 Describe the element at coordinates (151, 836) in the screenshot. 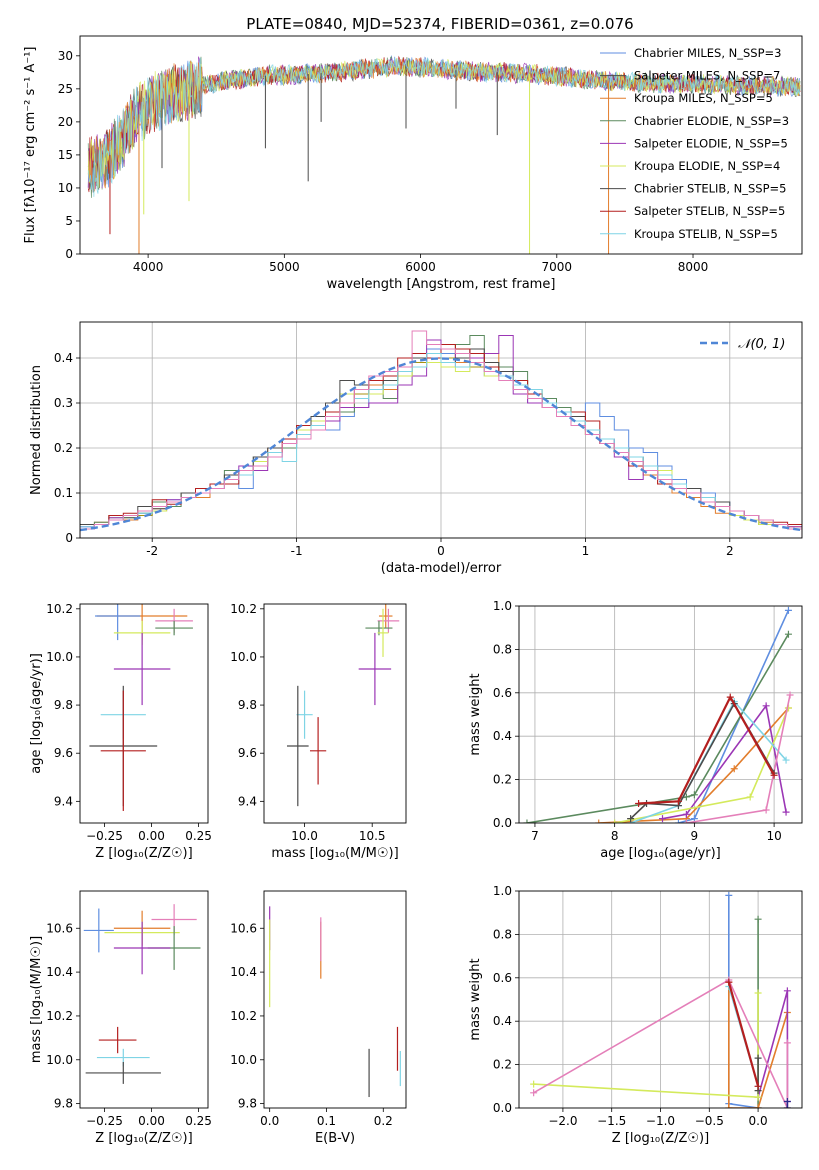

I see `age_vs_Z-xtick-label: 0.00` at that location.